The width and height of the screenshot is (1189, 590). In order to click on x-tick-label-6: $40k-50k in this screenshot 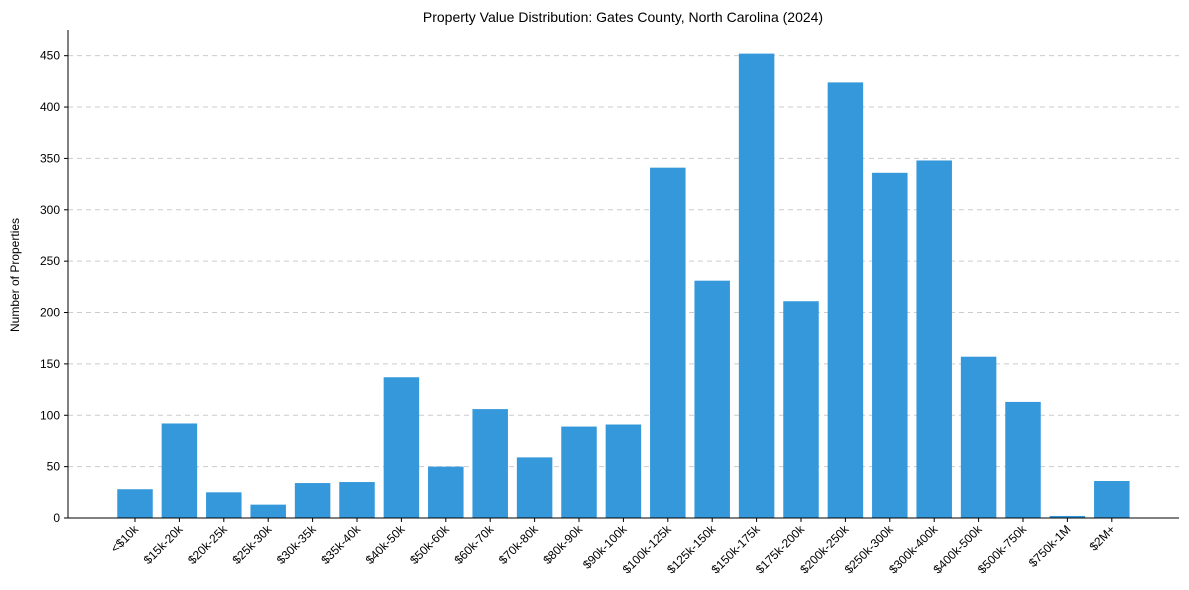, I will do `click(386, 545)`.